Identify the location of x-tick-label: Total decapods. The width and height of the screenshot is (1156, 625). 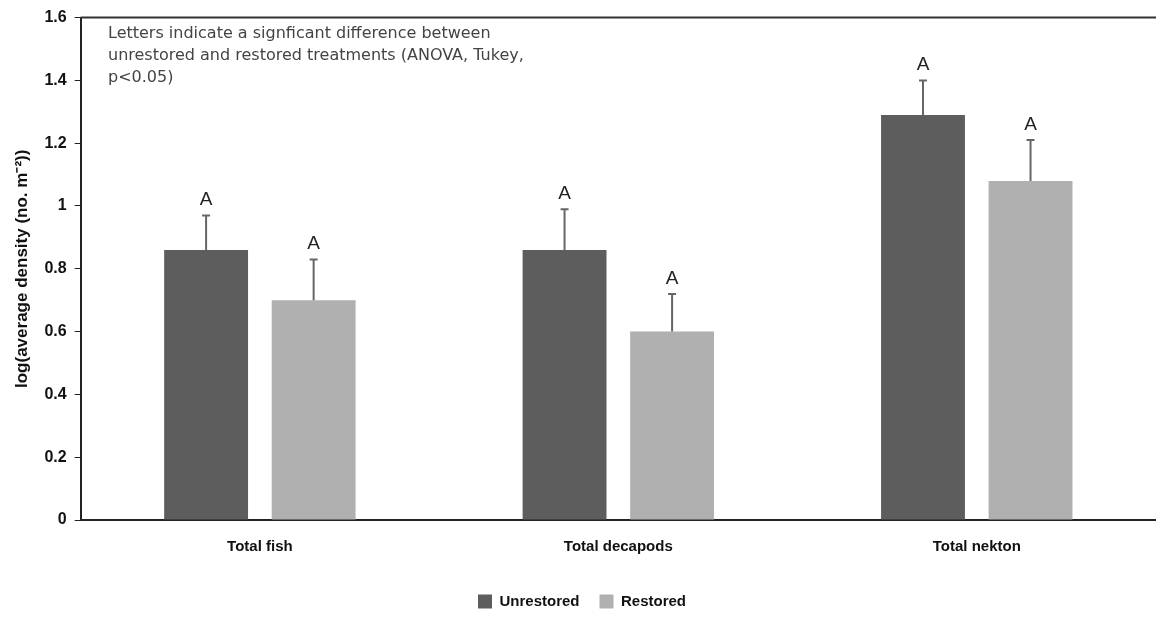
(618, 546).